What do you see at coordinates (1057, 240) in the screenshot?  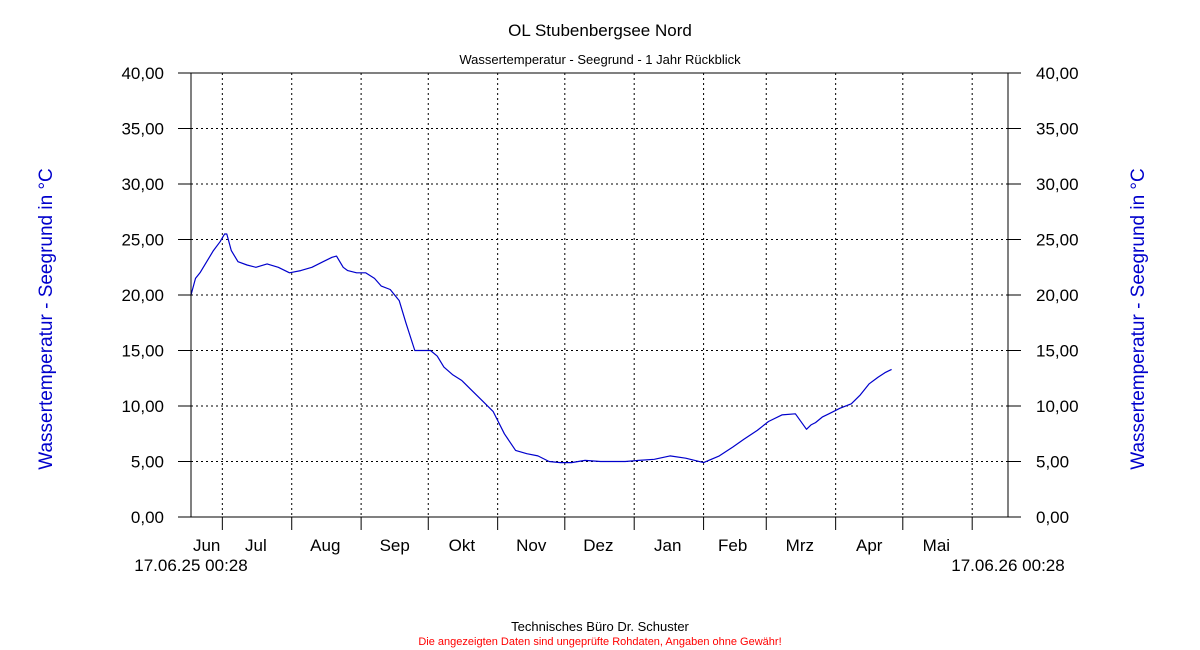 I see `y-tick-label-right: 25,00` at bounding box center [1057, 240].